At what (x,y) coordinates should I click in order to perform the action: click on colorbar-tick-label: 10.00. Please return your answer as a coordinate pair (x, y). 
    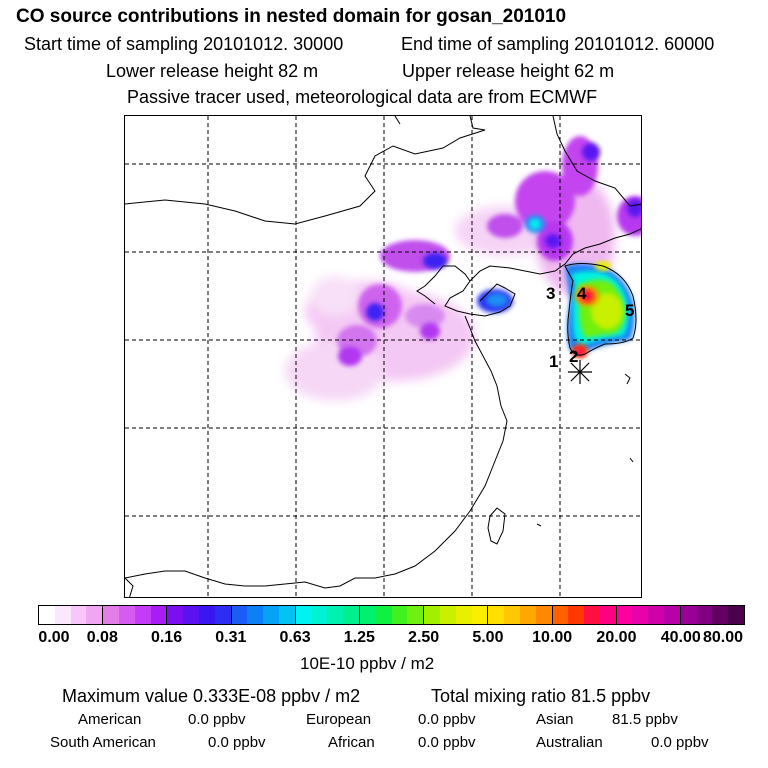
    Looking at the image, I should click on (552, 637).